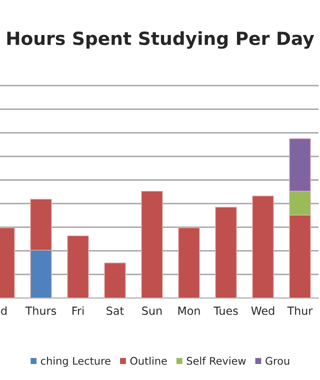 The image size is (320, 380). I want to click on x-tick-label: Mon, so click(189, 310).